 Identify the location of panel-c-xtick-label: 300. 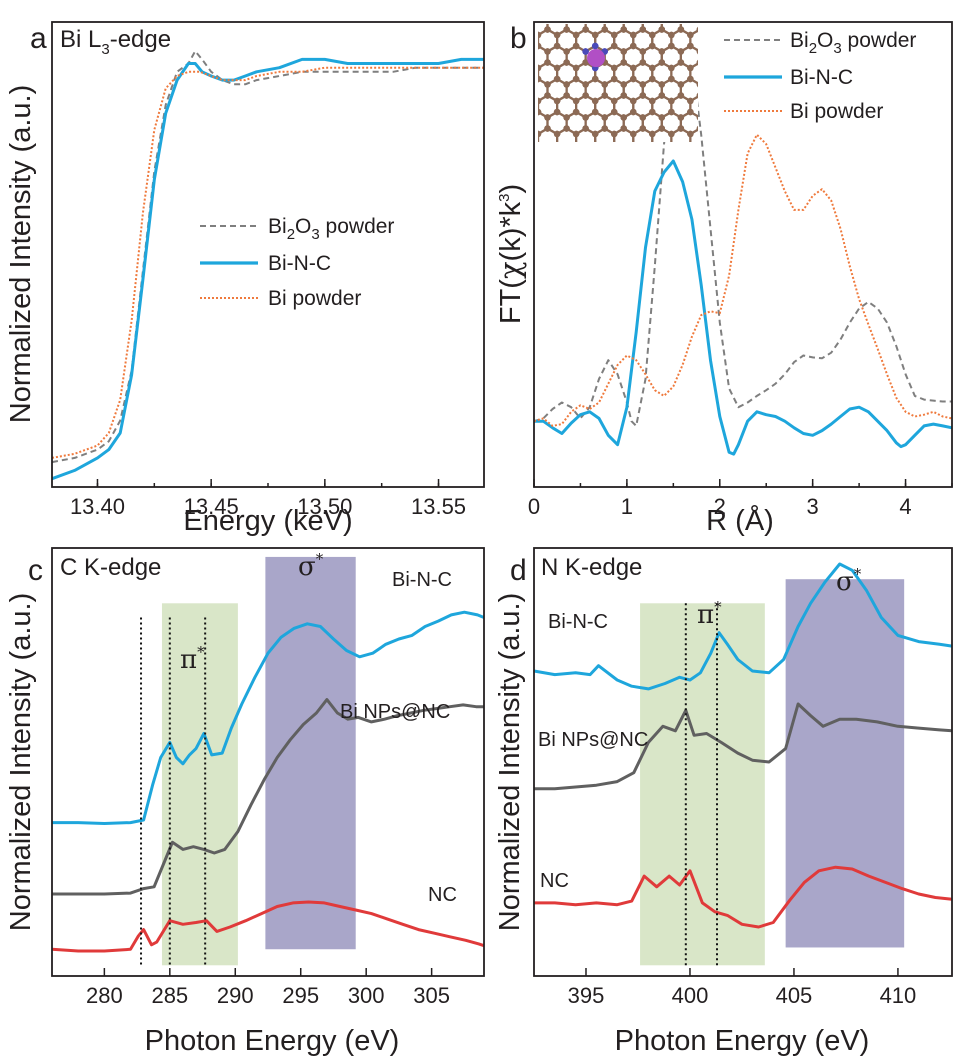
(366, 995).